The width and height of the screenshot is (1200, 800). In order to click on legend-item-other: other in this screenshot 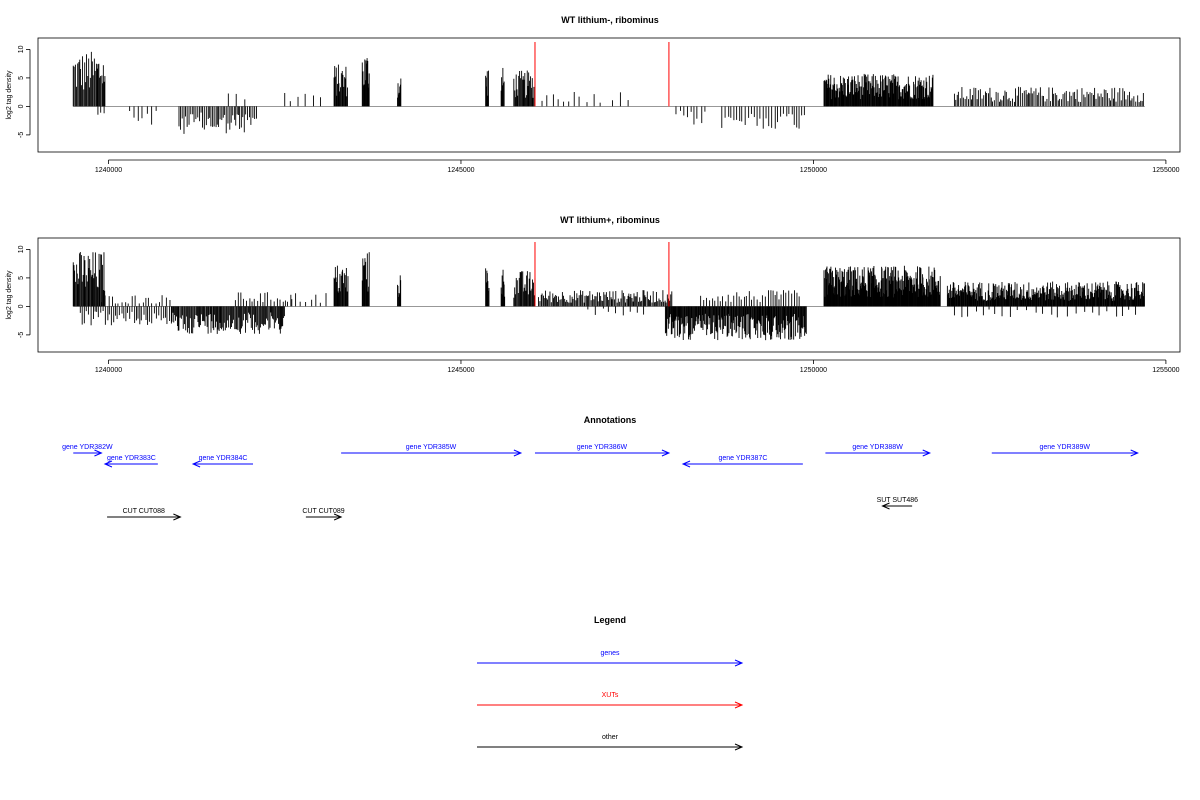, I will do `click(610, 742)`.